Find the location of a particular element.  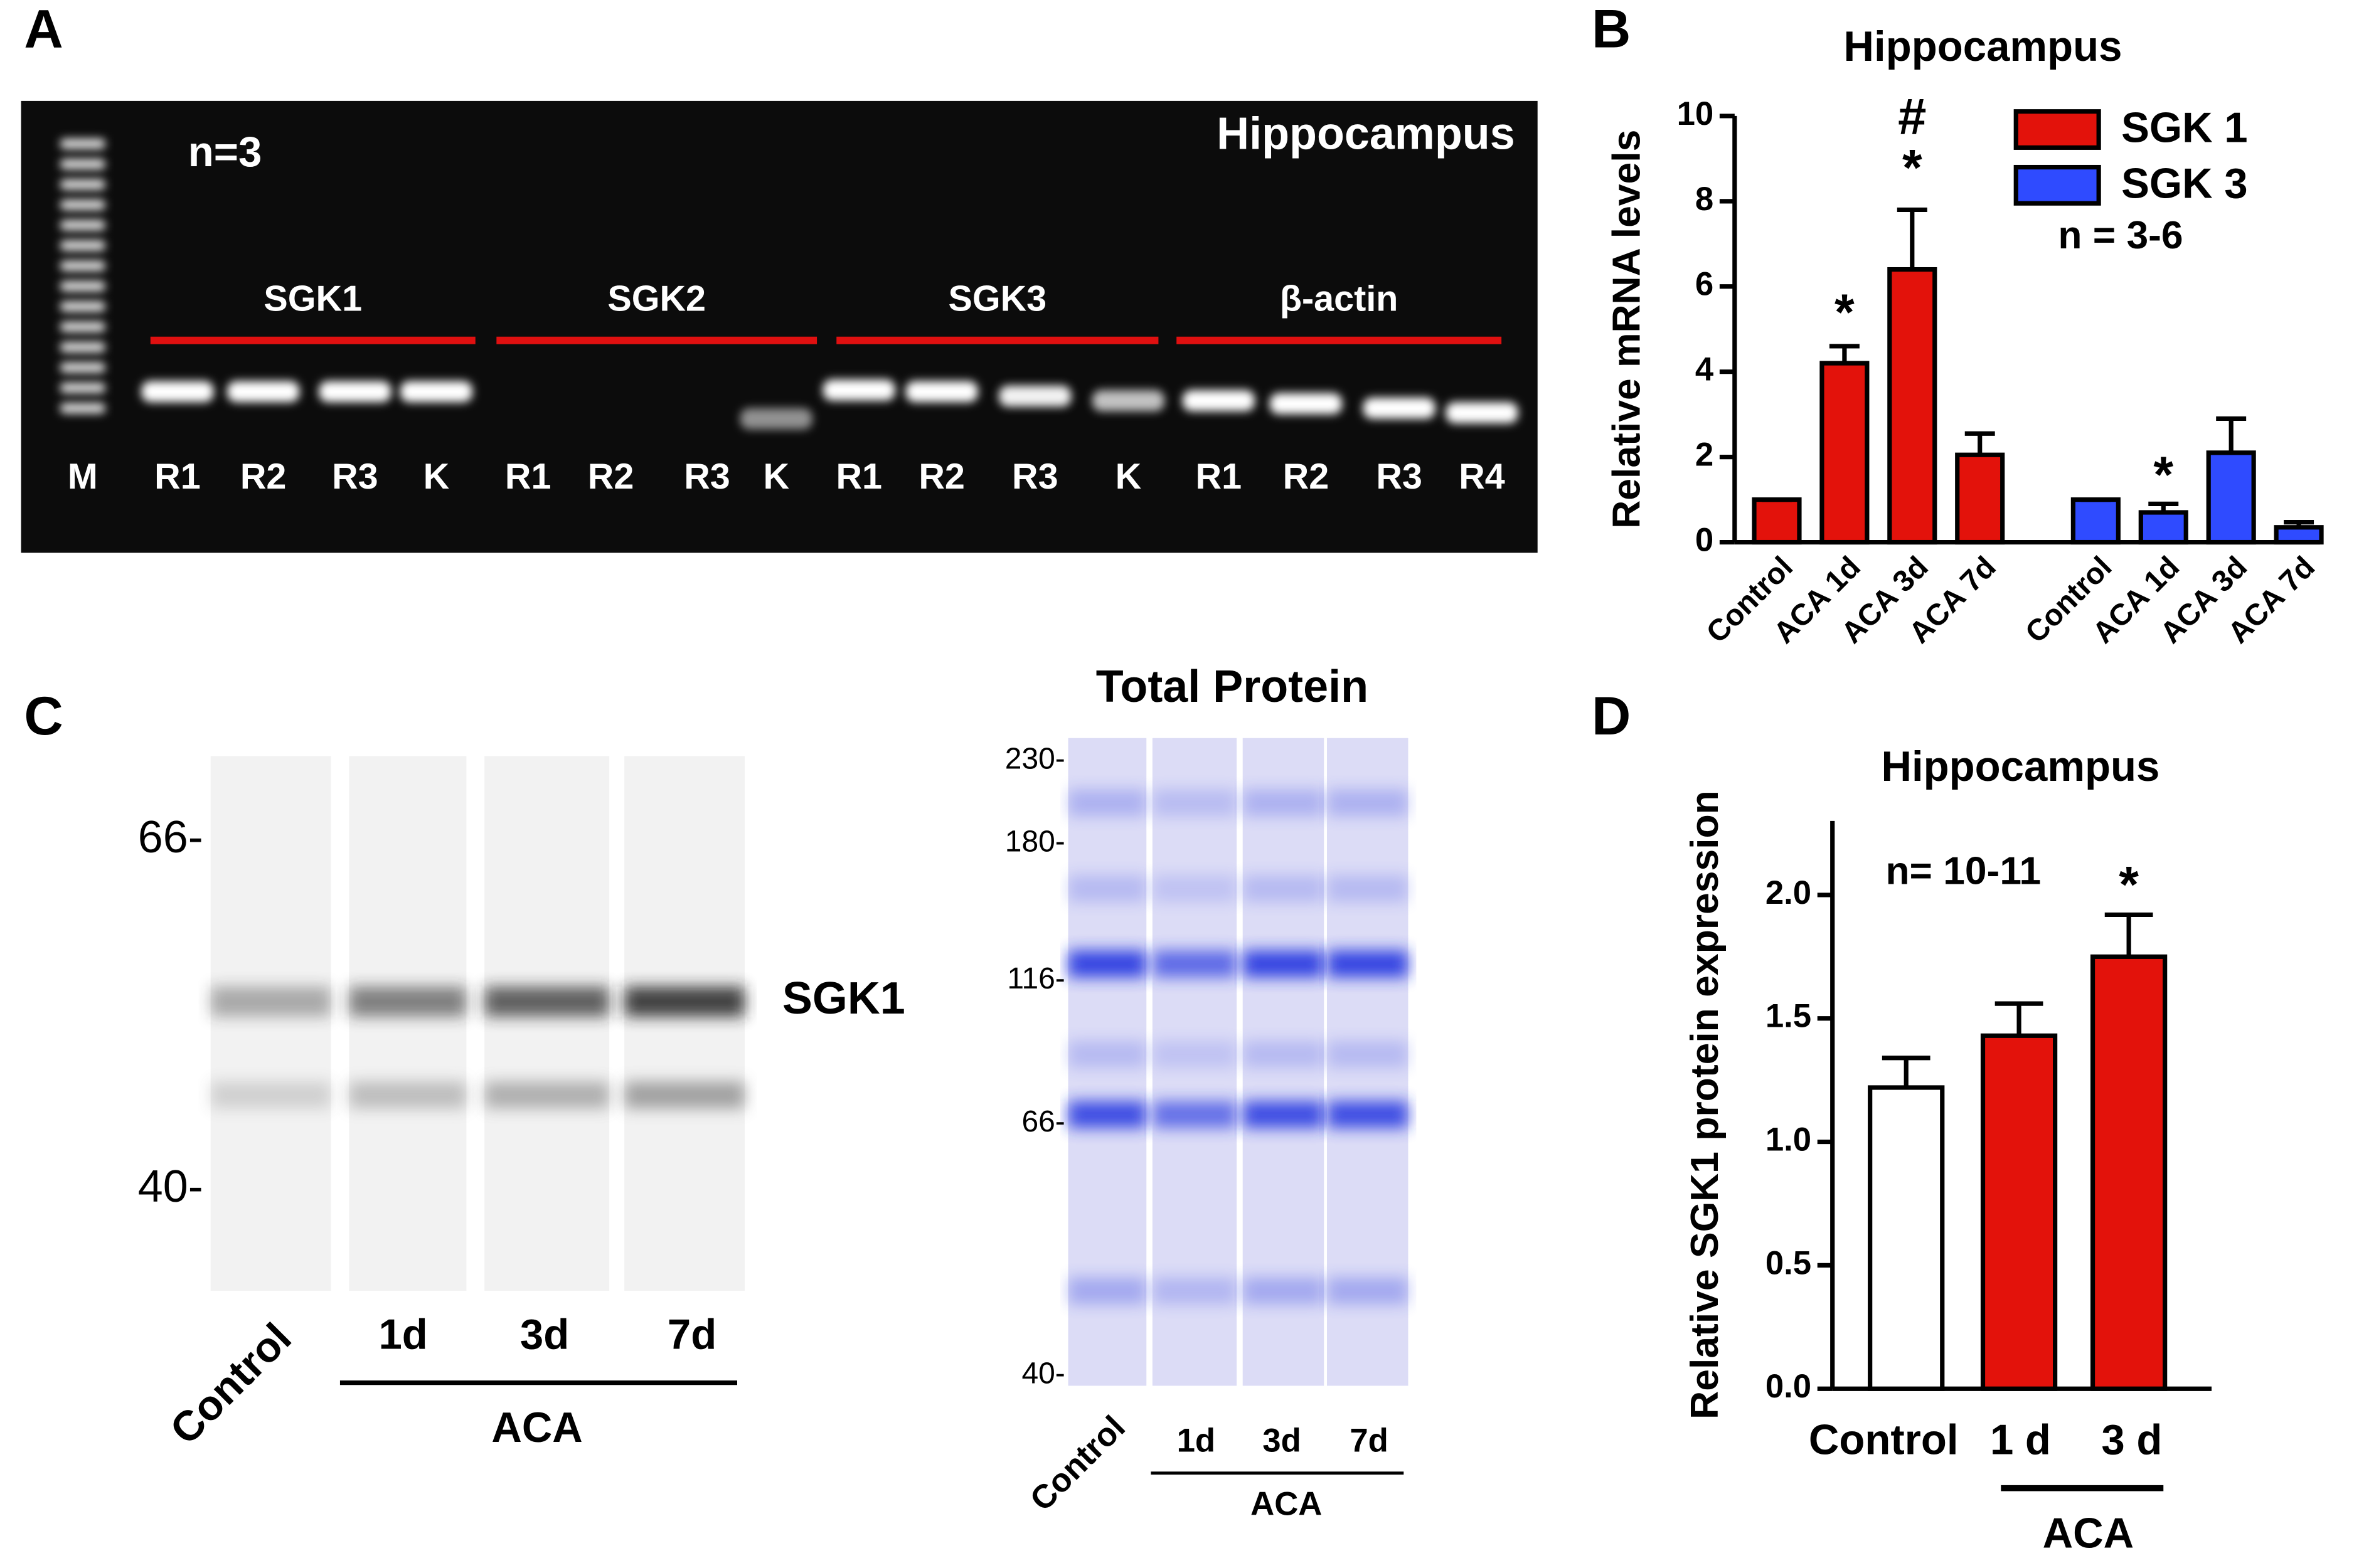

y-tick-label: 6 is located at coordinates (1704, 284).